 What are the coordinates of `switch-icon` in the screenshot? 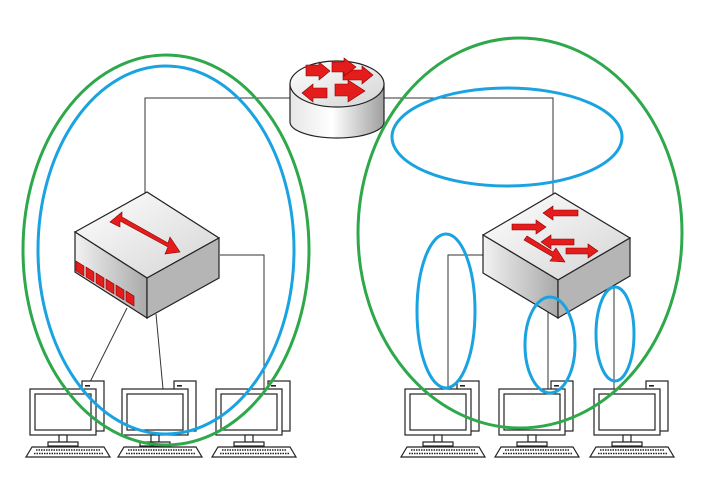 It's located at (556, 256).